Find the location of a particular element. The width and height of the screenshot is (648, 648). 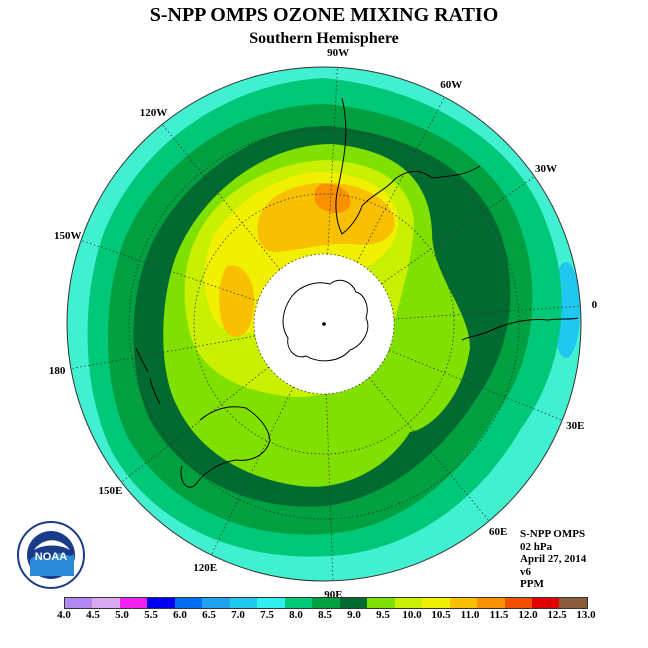

new-zealand-coastline is located at coordinates (148, 376).